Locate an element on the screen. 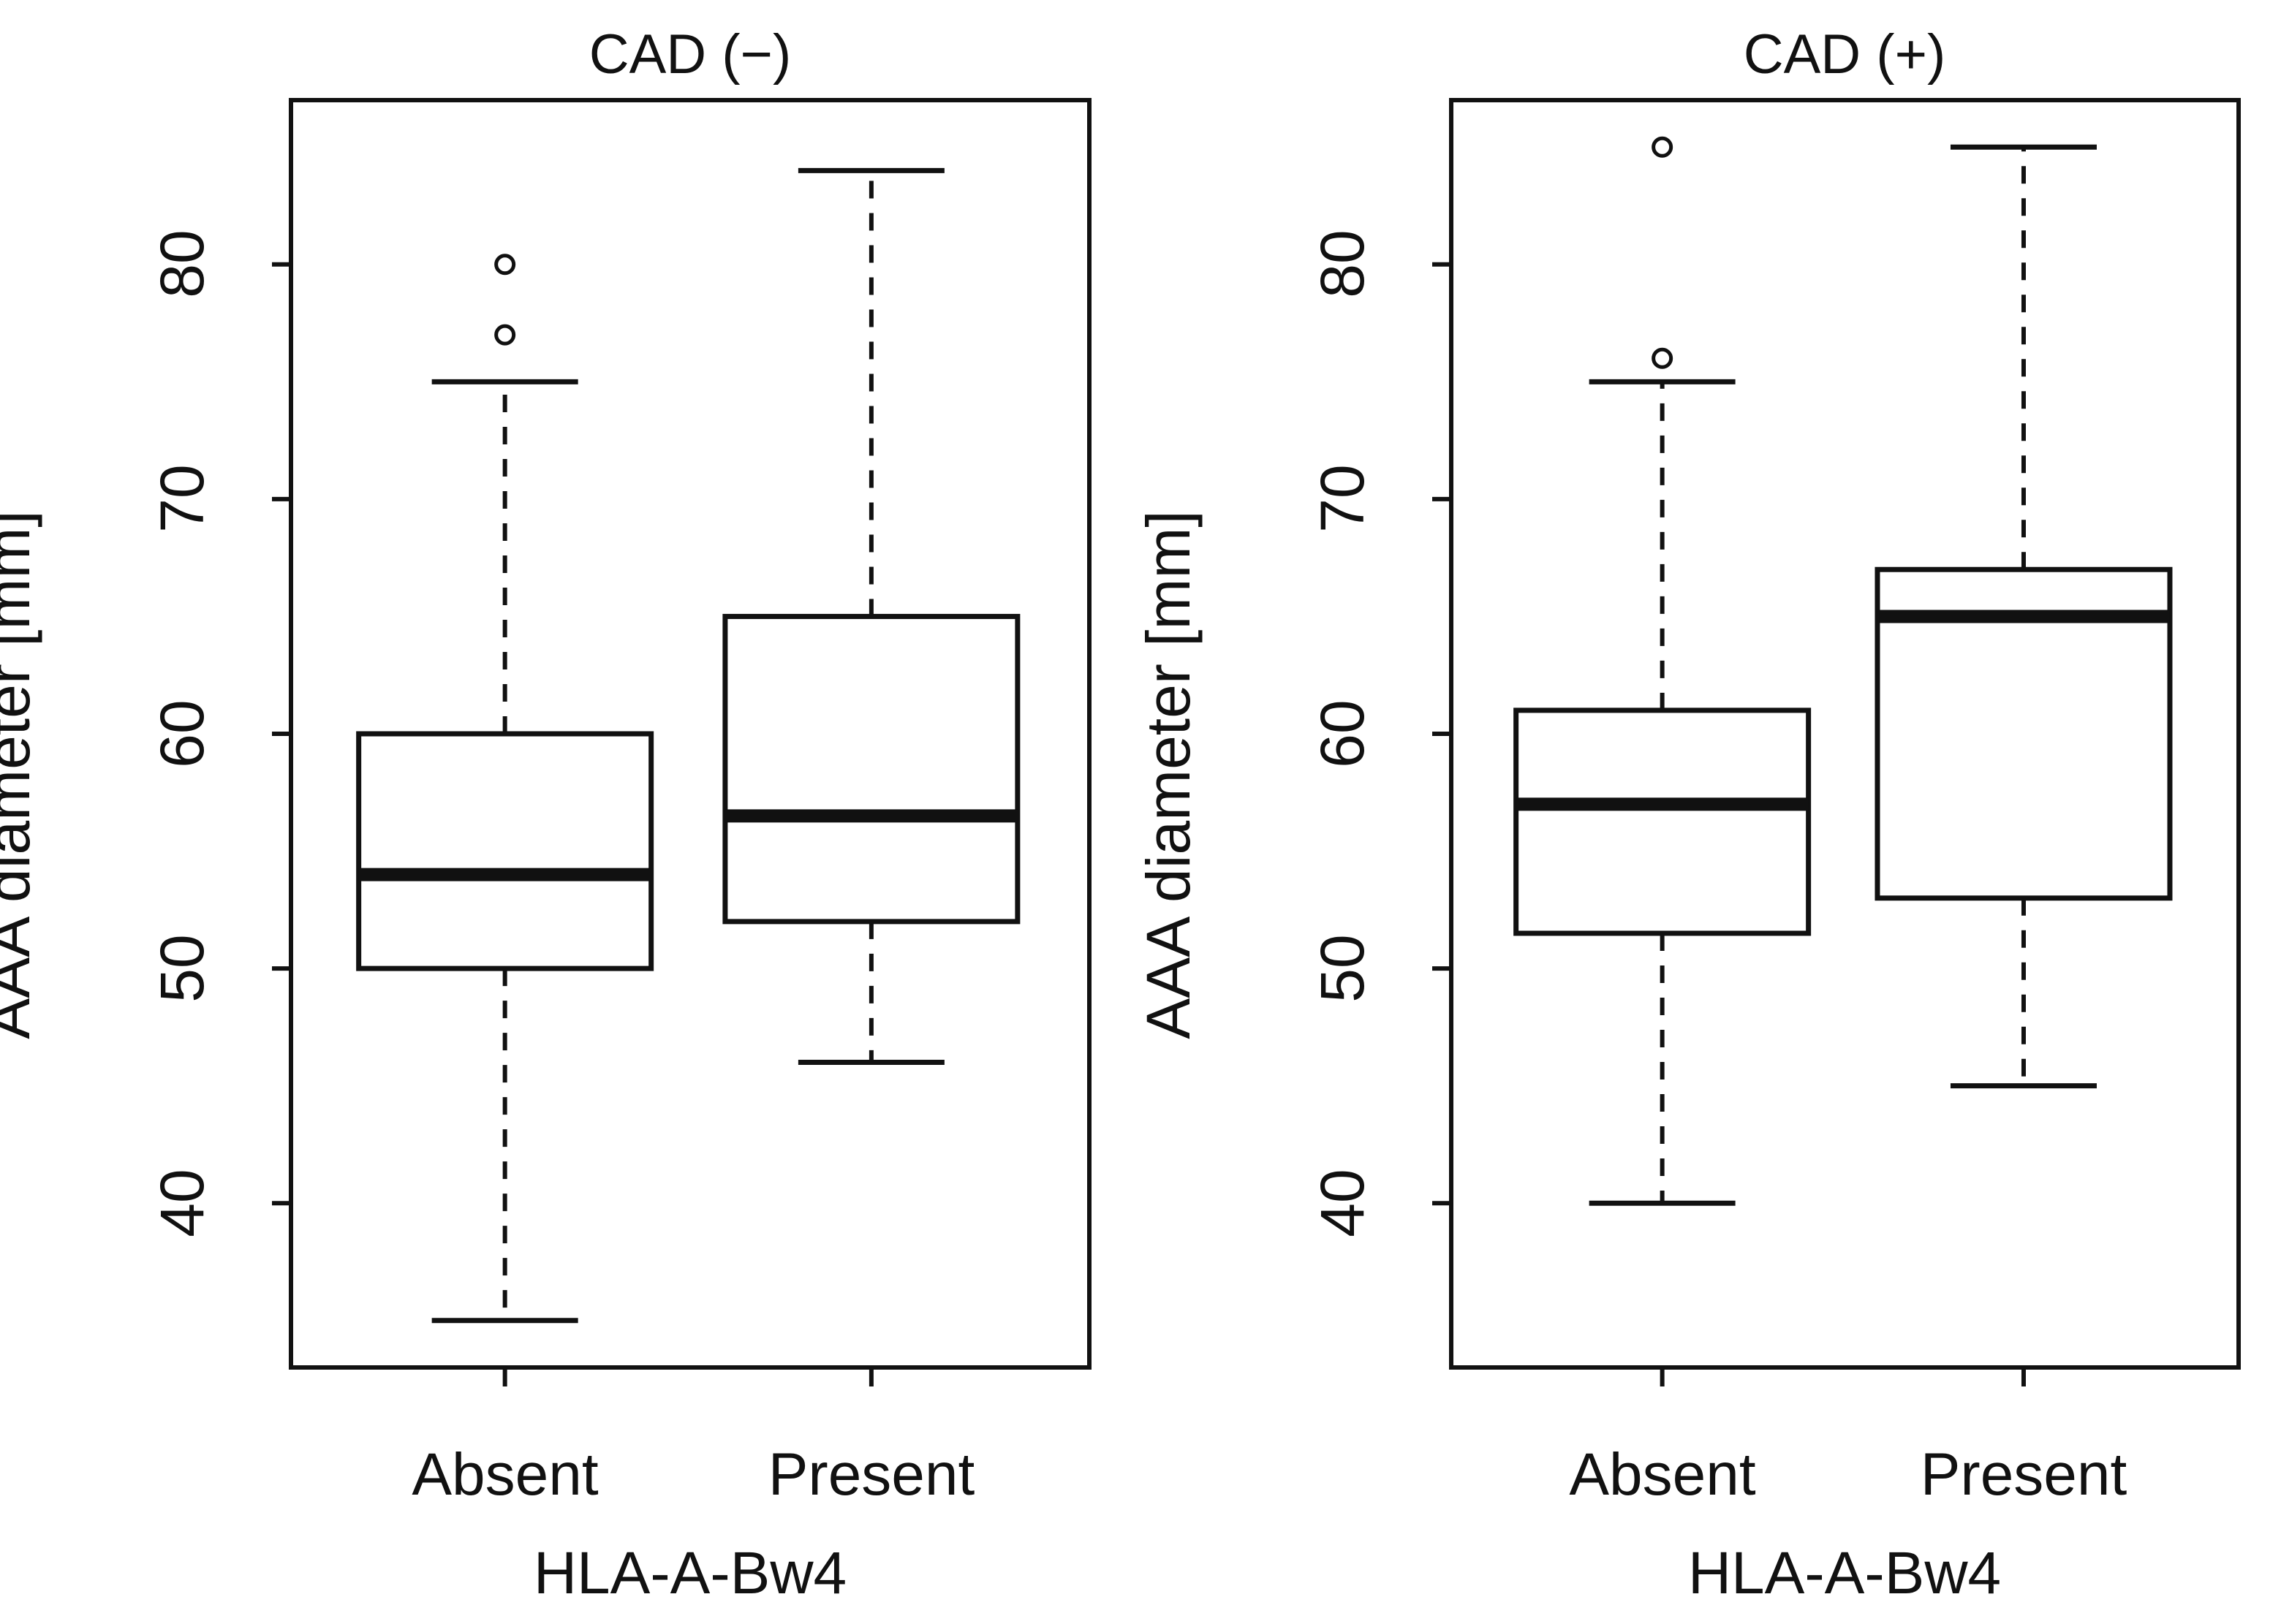 This screenshot has width=2281, height=1624. panel1-y-axis-label: AAA diameter [mm] is located at coordinates (21, 775).